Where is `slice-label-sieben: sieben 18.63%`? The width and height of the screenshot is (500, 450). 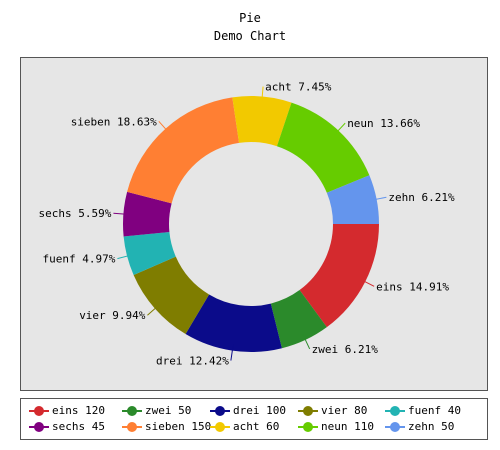 slice-label-sieben: sieben 18.63% is located at coordinates (114, 121).